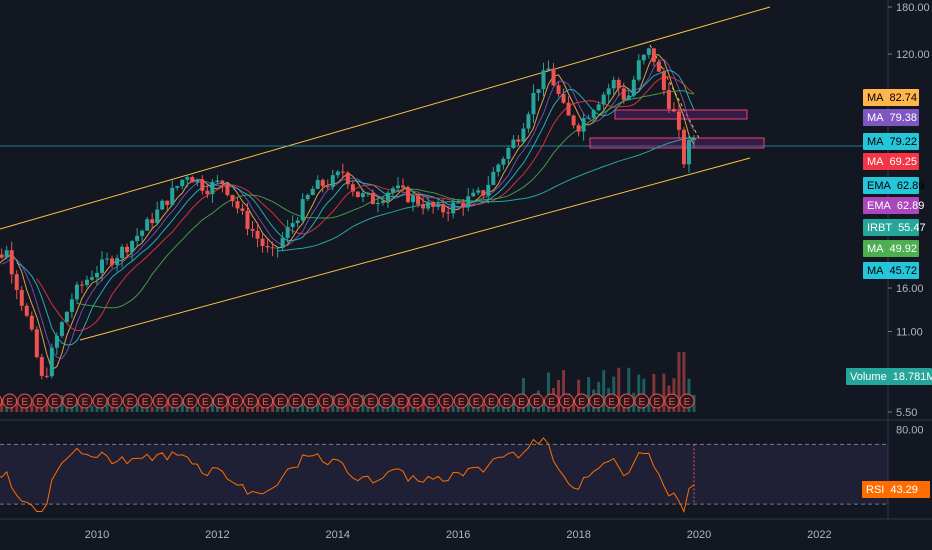 This screenshot has width=932, height=550. I want to click on indicator-badge: MA 79.22, so click(891, 141).